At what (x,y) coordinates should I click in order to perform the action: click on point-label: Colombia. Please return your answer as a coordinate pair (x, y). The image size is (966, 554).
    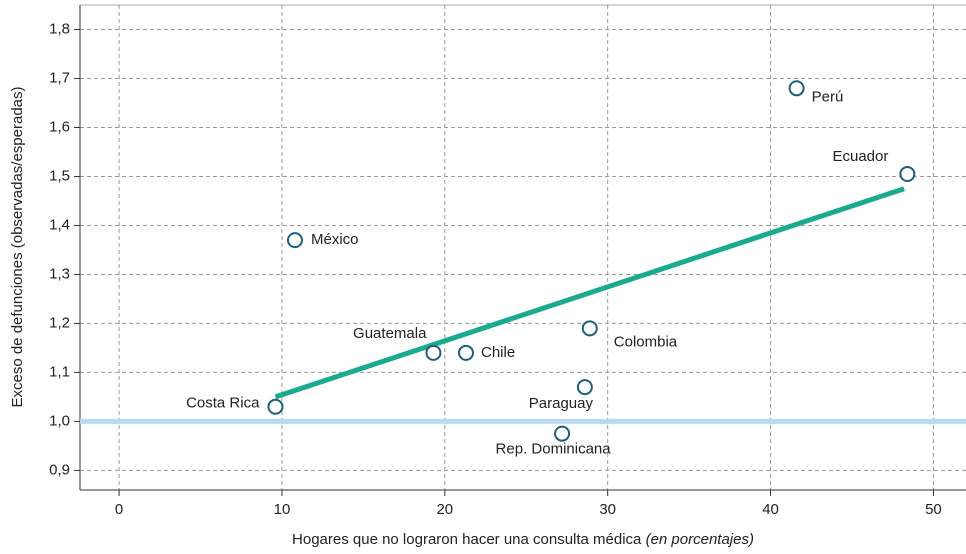
    Looking at the image, I should click on (646, 341).